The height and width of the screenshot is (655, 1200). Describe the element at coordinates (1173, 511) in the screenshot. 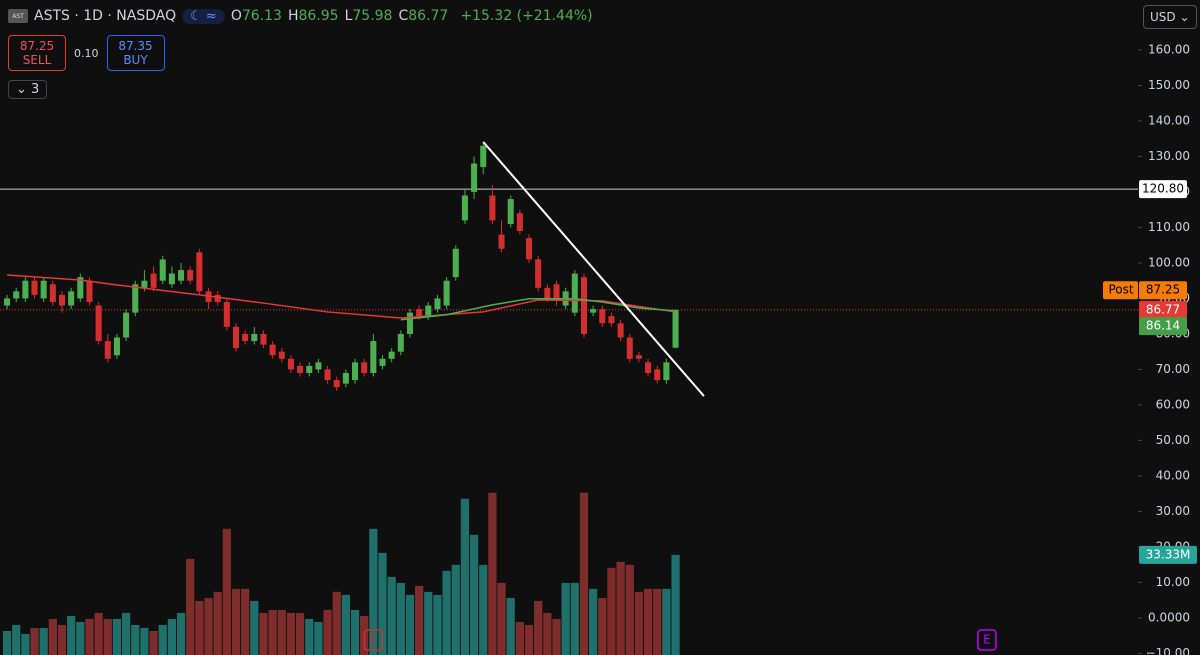

I see `y-tick-label: 30.00` at that location.